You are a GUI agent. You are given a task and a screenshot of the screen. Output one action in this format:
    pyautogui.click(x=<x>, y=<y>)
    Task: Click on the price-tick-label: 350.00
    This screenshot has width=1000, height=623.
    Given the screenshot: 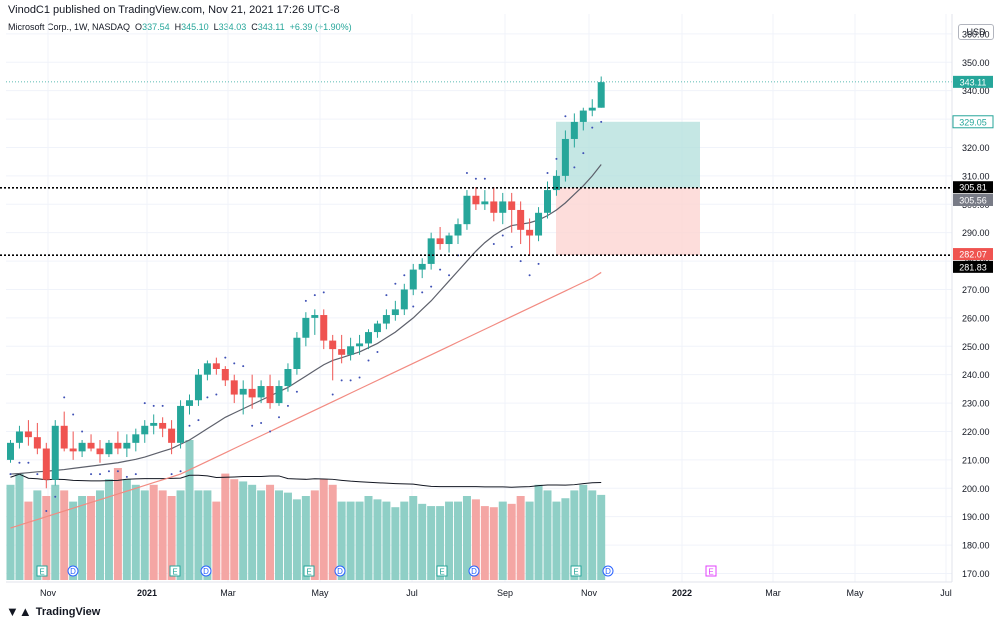 What is the action you would take?
    pyautogui.click(x=976, y=63)
    